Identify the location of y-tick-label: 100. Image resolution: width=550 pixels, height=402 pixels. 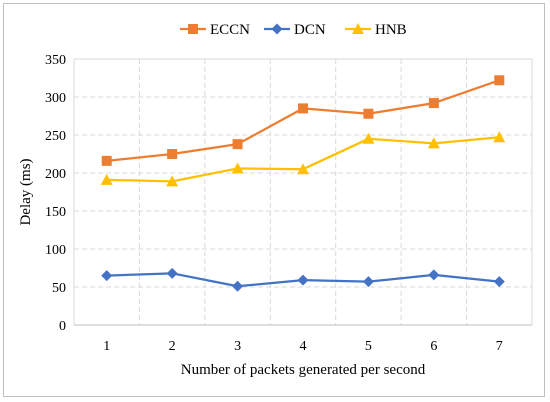
(55, 250).